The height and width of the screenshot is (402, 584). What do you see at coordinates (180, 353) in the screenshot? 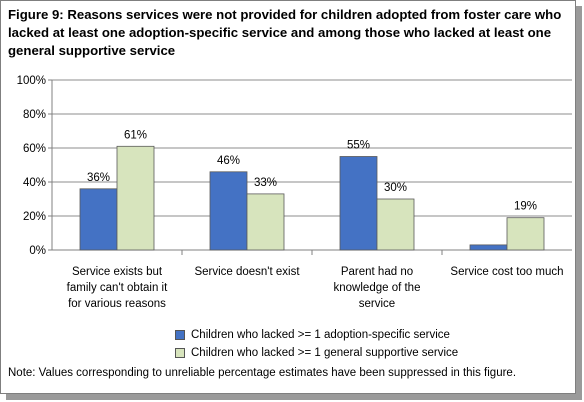
I see `legend-swatch-general-supportive` at bounding box center [180, 353].